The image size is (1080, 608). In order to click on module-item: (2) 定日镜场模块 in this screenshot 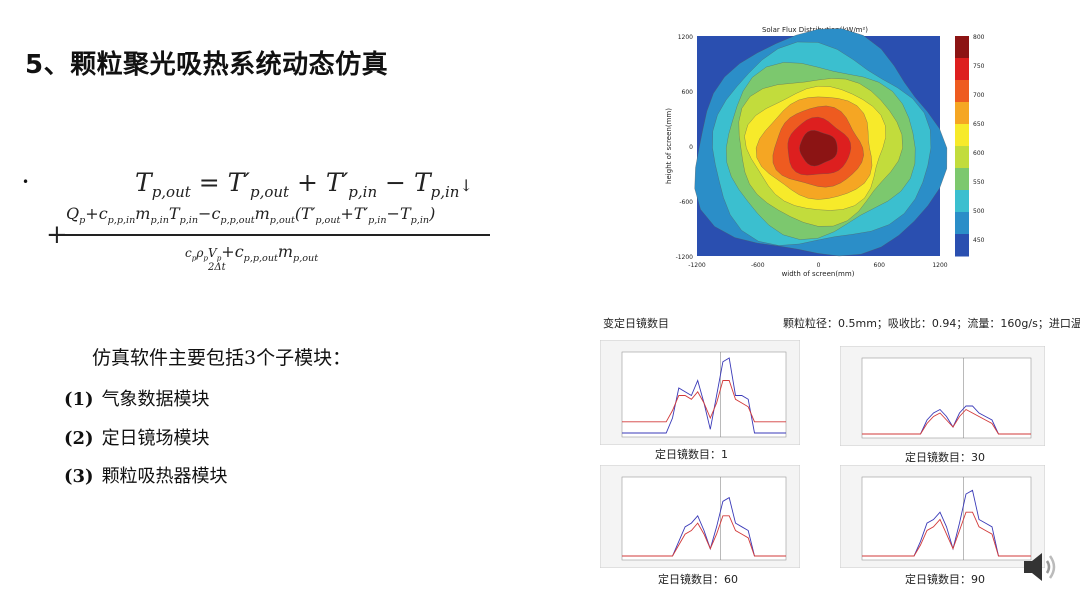, I will do `click(137, 437)`.